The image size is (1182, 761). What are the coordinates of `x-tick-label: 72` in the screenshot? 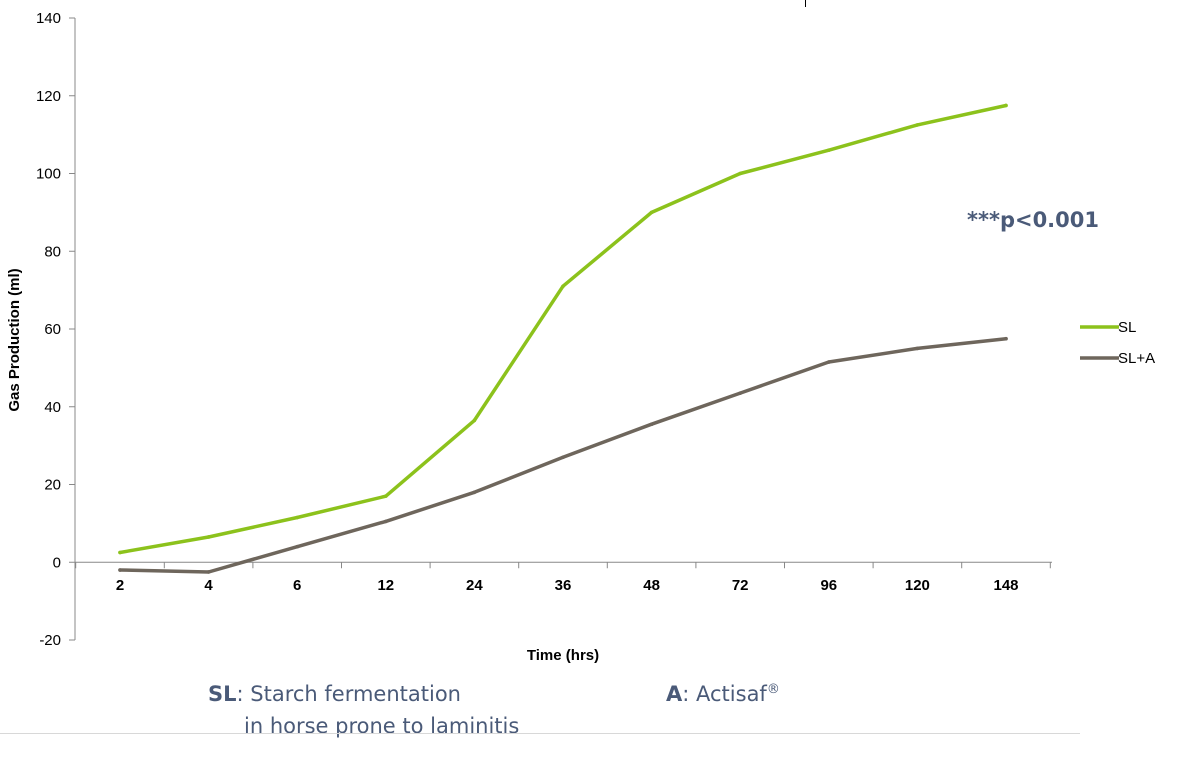 It's located at (740, 585).